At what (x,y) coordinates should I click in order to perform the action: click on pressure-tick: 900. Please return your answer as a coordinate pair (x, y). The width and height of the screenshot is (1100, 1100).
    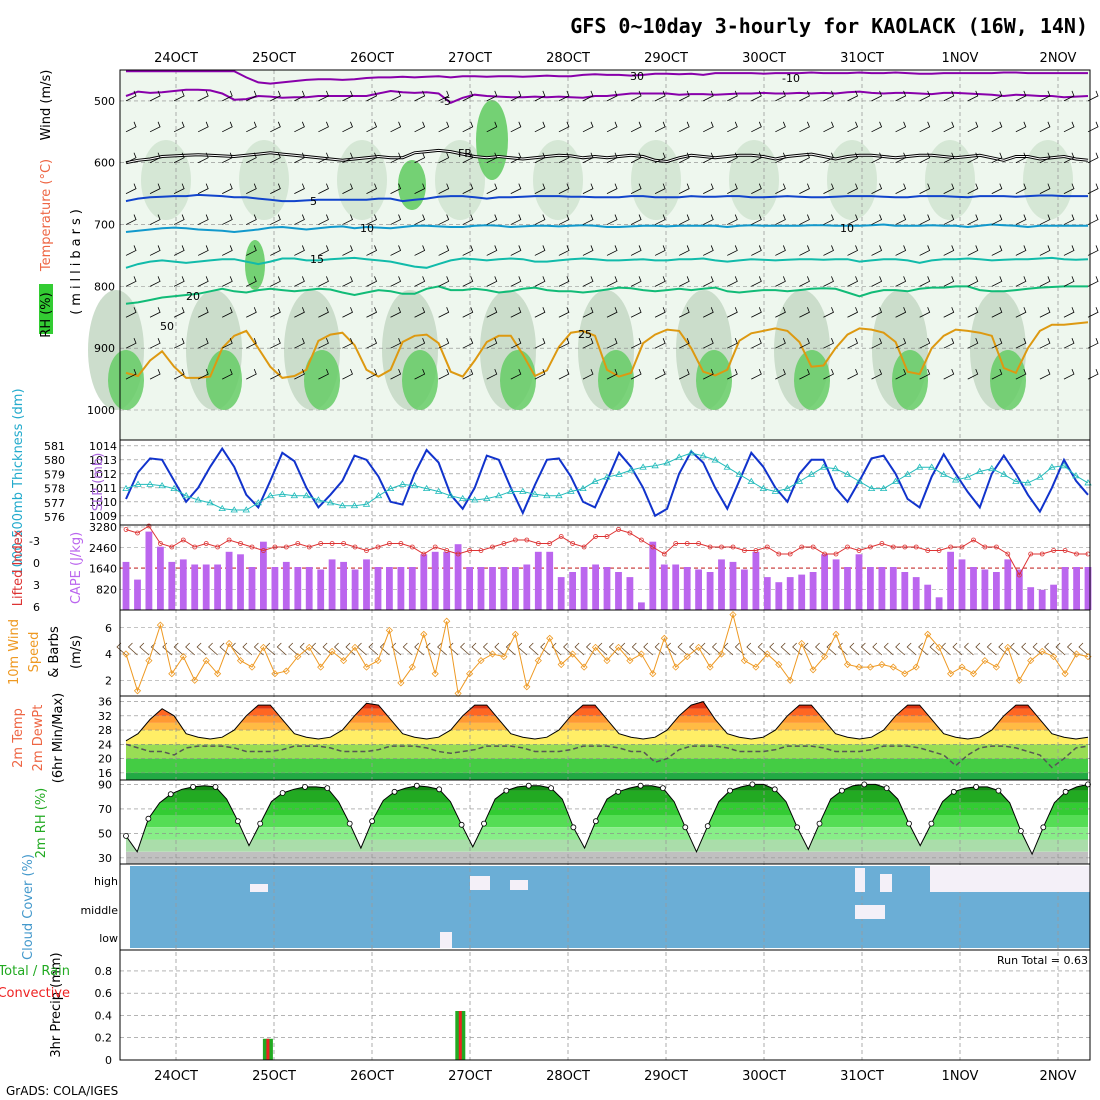
    Looking at the image, I should click on (104, 348).